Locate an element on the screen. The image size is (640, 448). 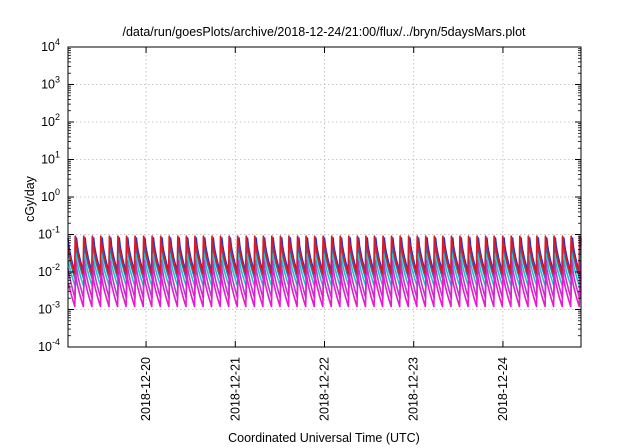
x-tick-label: 2018-12-22 is located at coordinates (325, 389).